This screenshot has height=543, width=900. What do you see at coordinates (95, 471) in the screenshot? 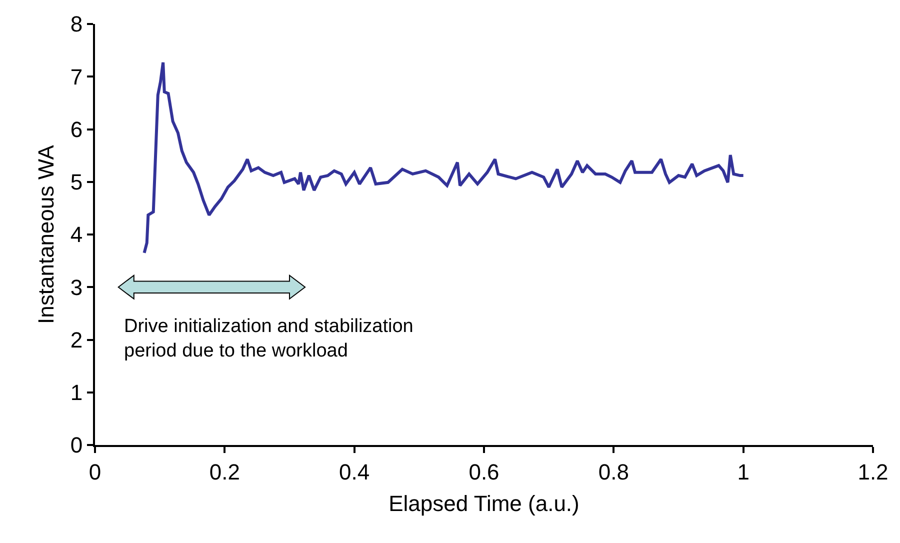
I see `x-tick-label: 0` at bounding box center [95, 471].